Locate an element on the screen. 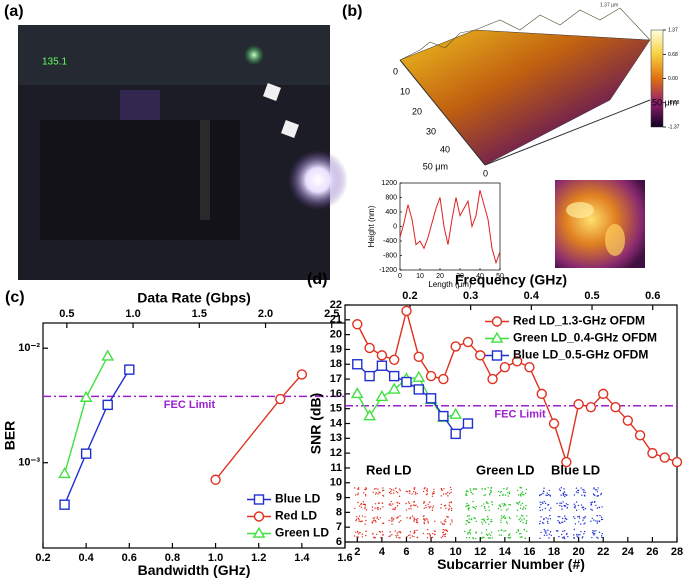 The height and width of the screenshot is (579, 685). afm-image is located at coordinates (600, 224).